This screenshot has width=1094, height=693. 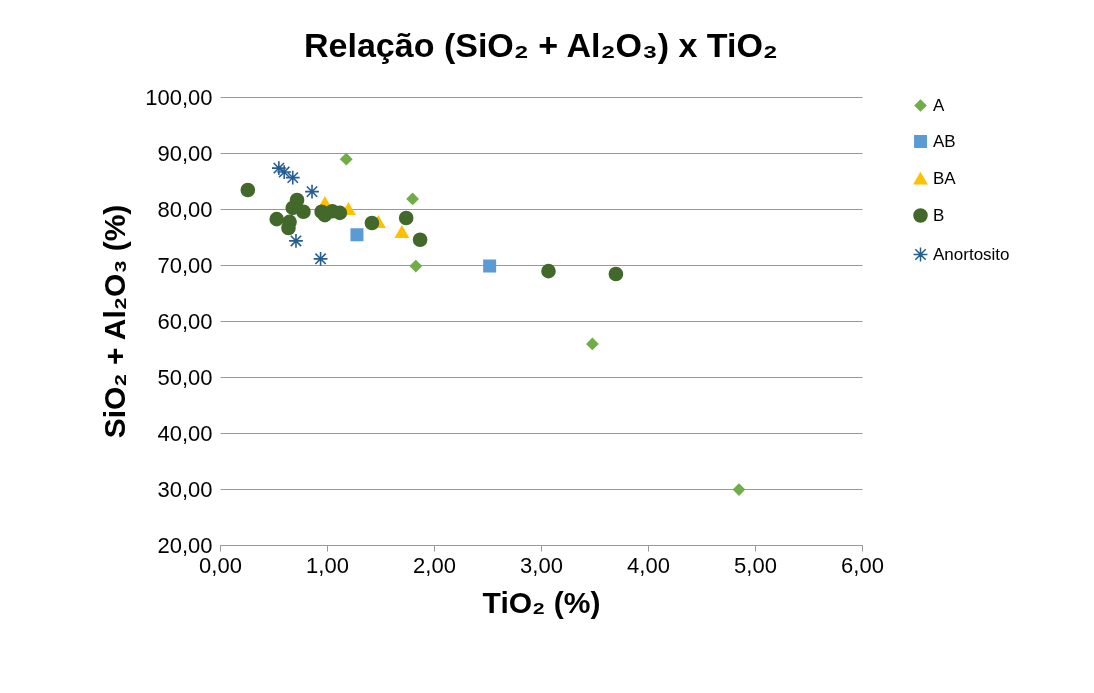 What do you see at coordinates (541, 565) in the screenshot?
I see `x-tick-label: 3,00` at bounding box center [541, 565].